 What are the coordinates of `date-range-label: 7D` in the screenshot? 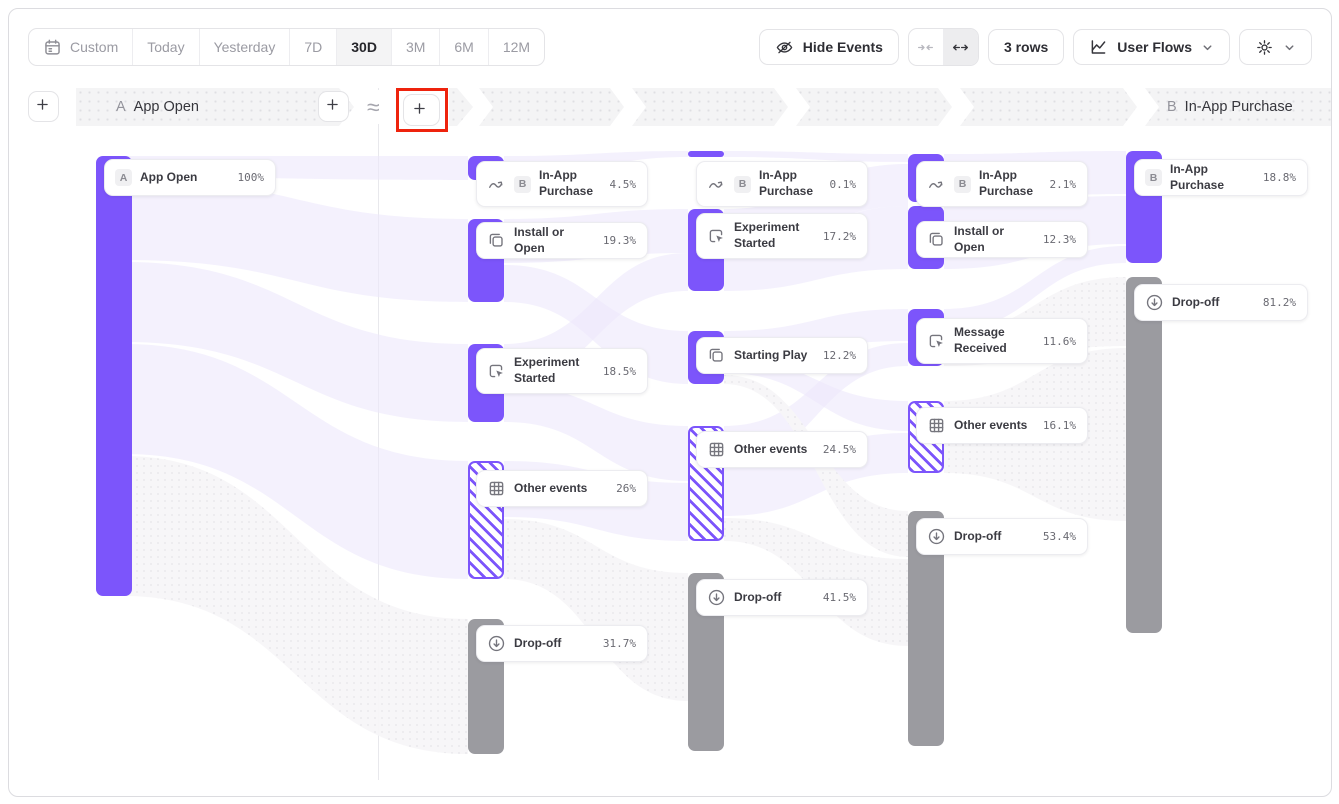 It's located at (313, 47).